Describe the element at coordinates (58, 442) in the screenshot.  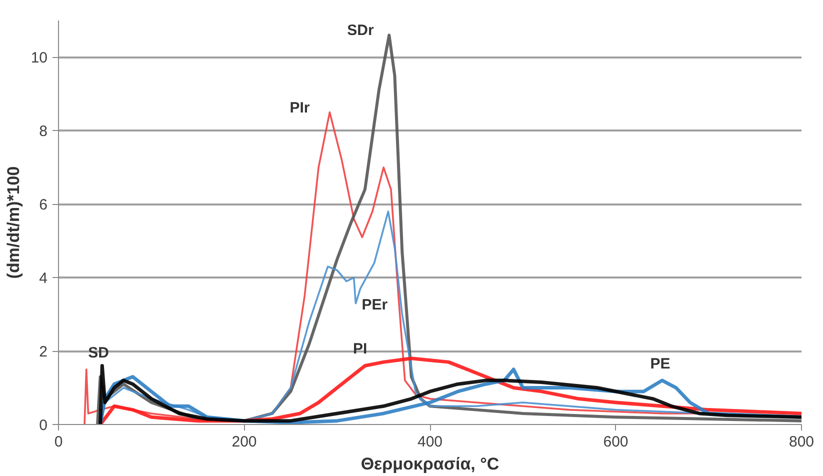
I see `x-tick-label: 0` at that location.